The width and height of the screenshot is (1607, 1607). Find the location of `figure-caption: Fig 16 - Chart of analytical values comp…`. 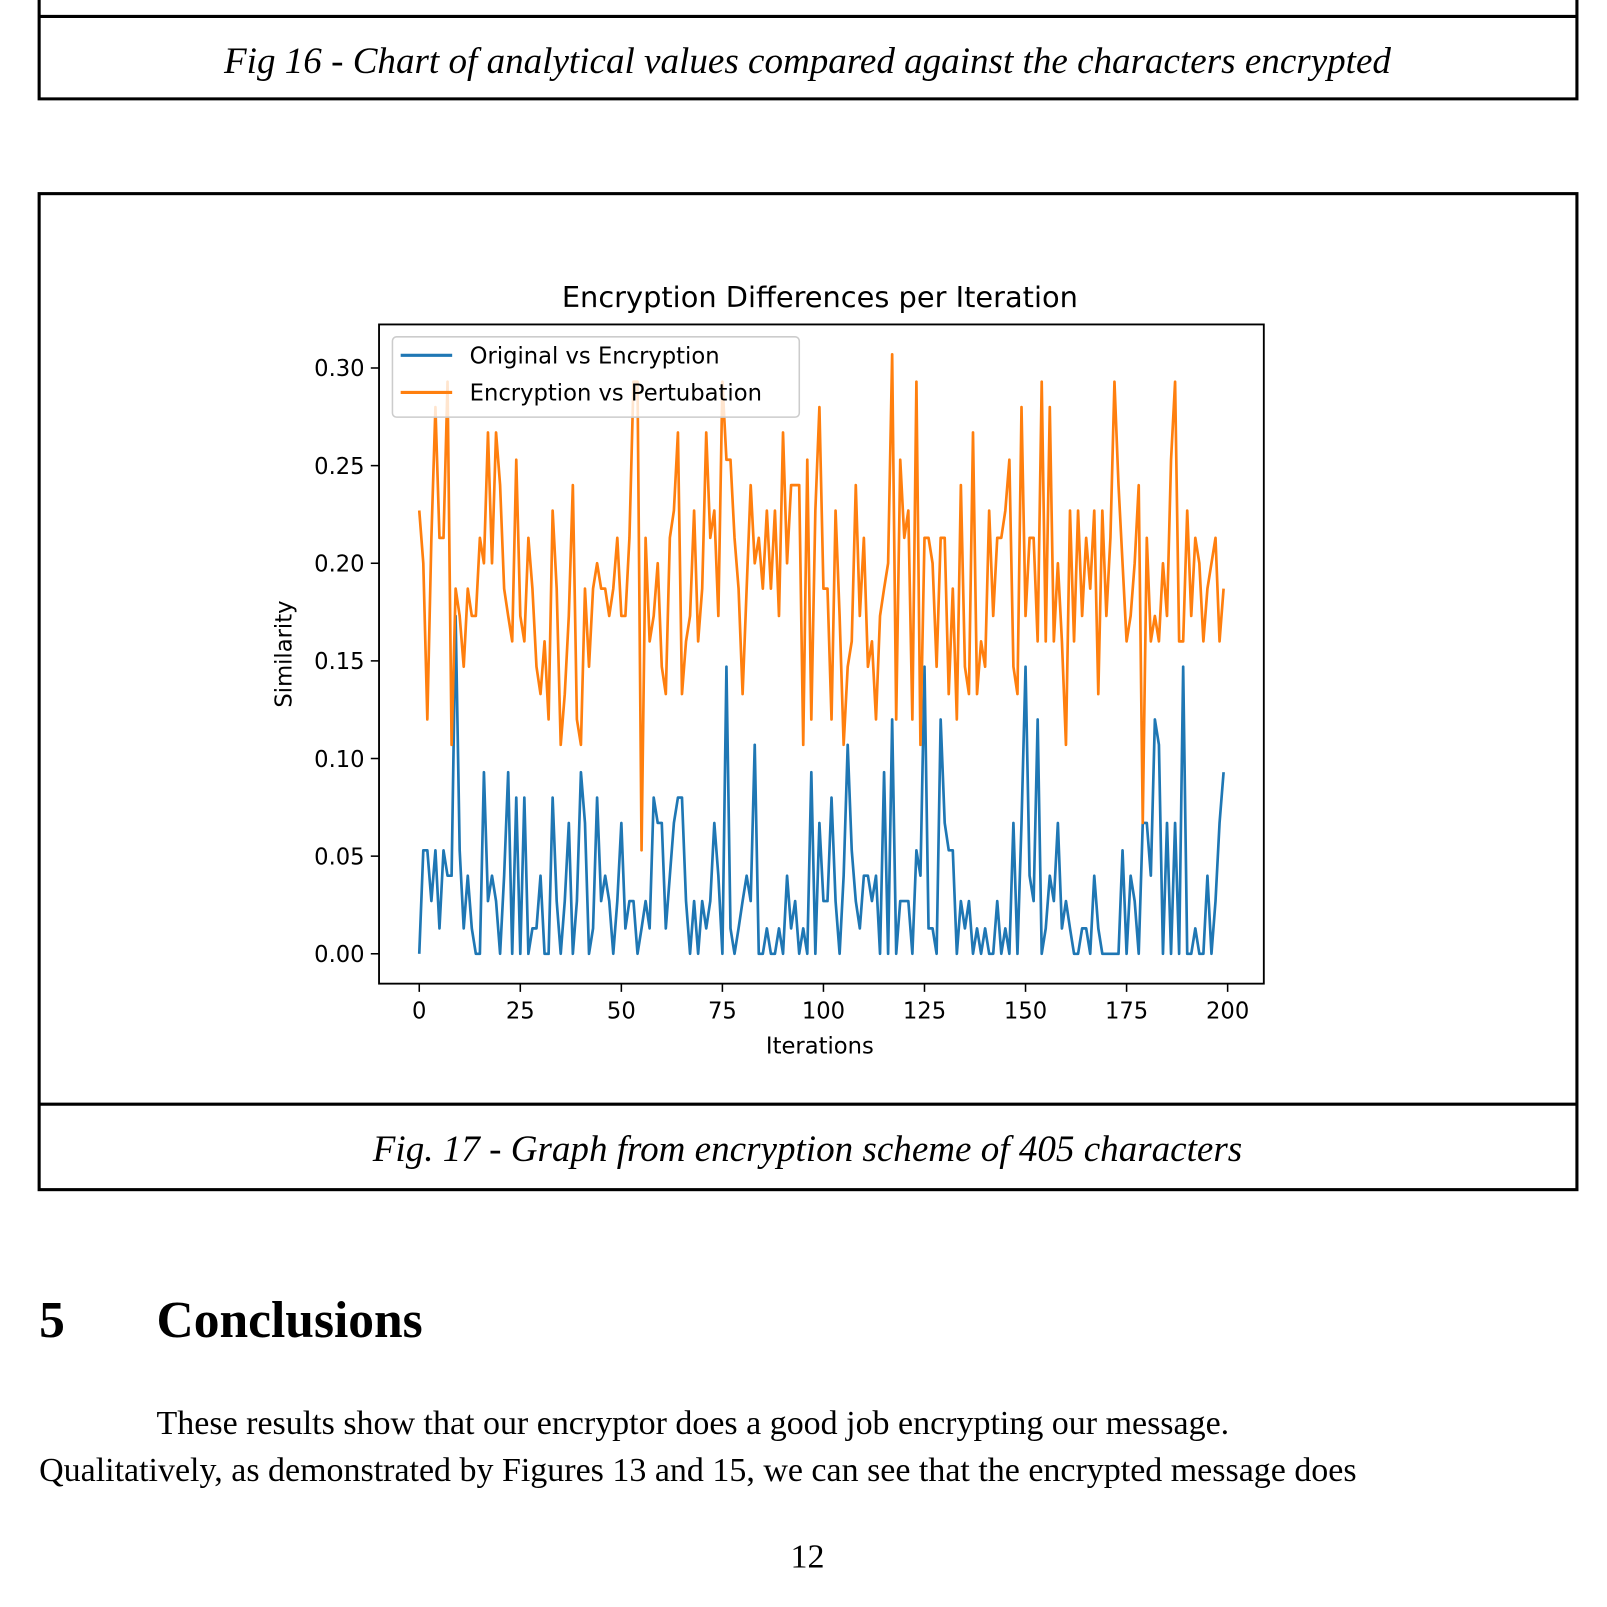

figure-caption: Fig 16 - Chart of analytical values comp… is located at coordinates (807, 61).